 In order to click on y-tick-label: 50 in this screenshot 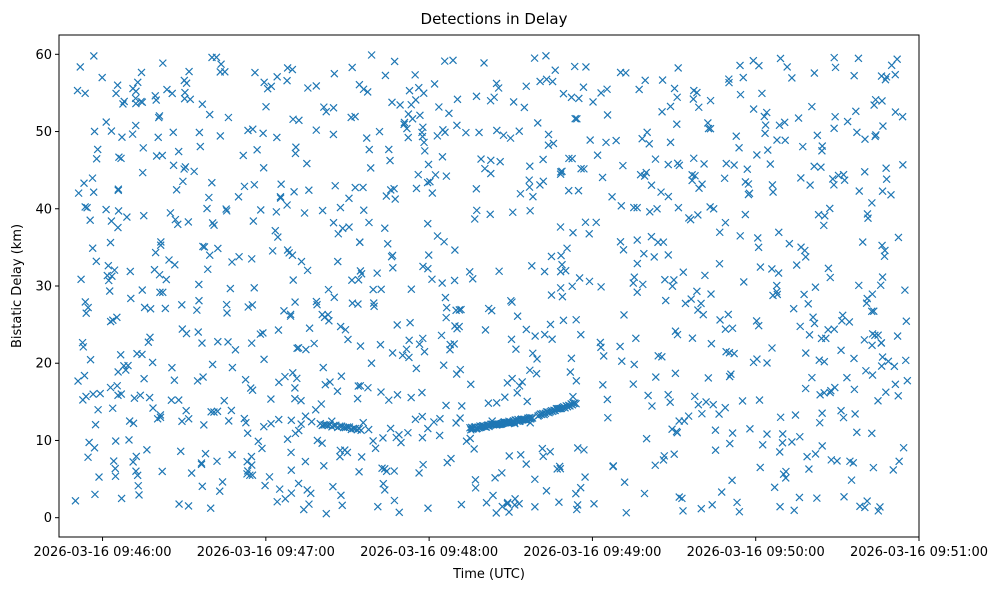, I will do `click(43, 132)`.